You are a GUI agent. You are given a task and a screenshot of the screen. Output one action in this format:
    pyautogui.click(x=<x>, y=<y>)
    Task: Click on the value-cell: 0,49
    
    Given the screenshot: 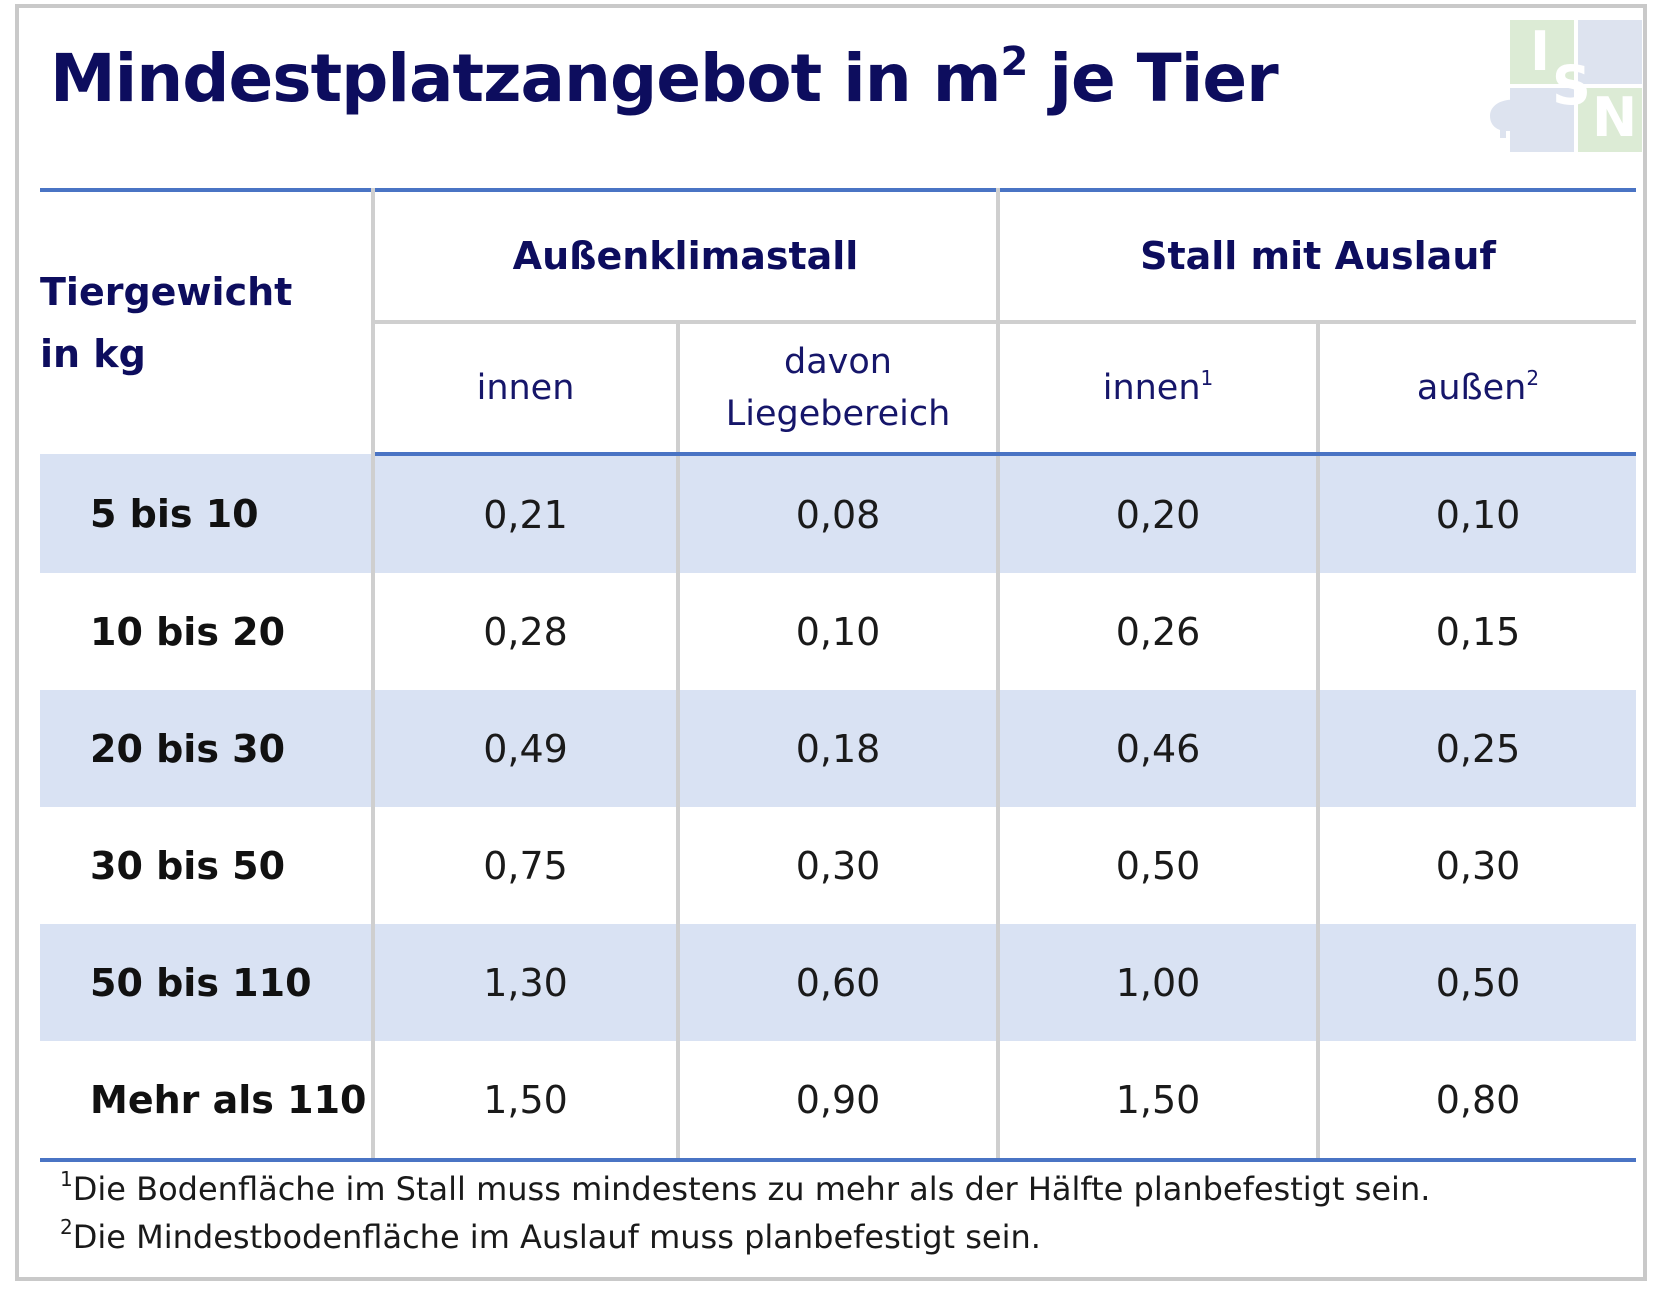 What is the action you would take?
    pyautogui.click(x=526, y=748)
    